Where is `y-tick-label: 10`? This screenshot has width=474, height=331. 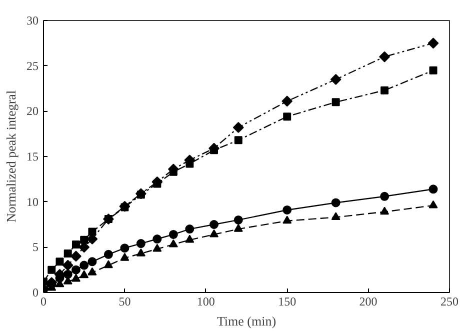
y-tick-label: 10 is located at coordinates (32, 201).